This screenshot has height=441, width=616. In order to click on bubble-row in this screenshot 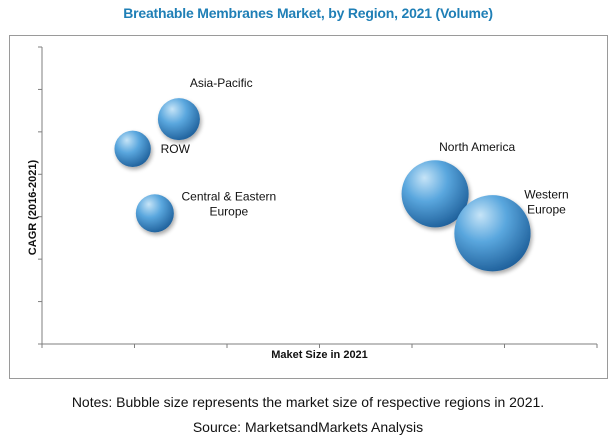, I will do `click(132, 149)`.